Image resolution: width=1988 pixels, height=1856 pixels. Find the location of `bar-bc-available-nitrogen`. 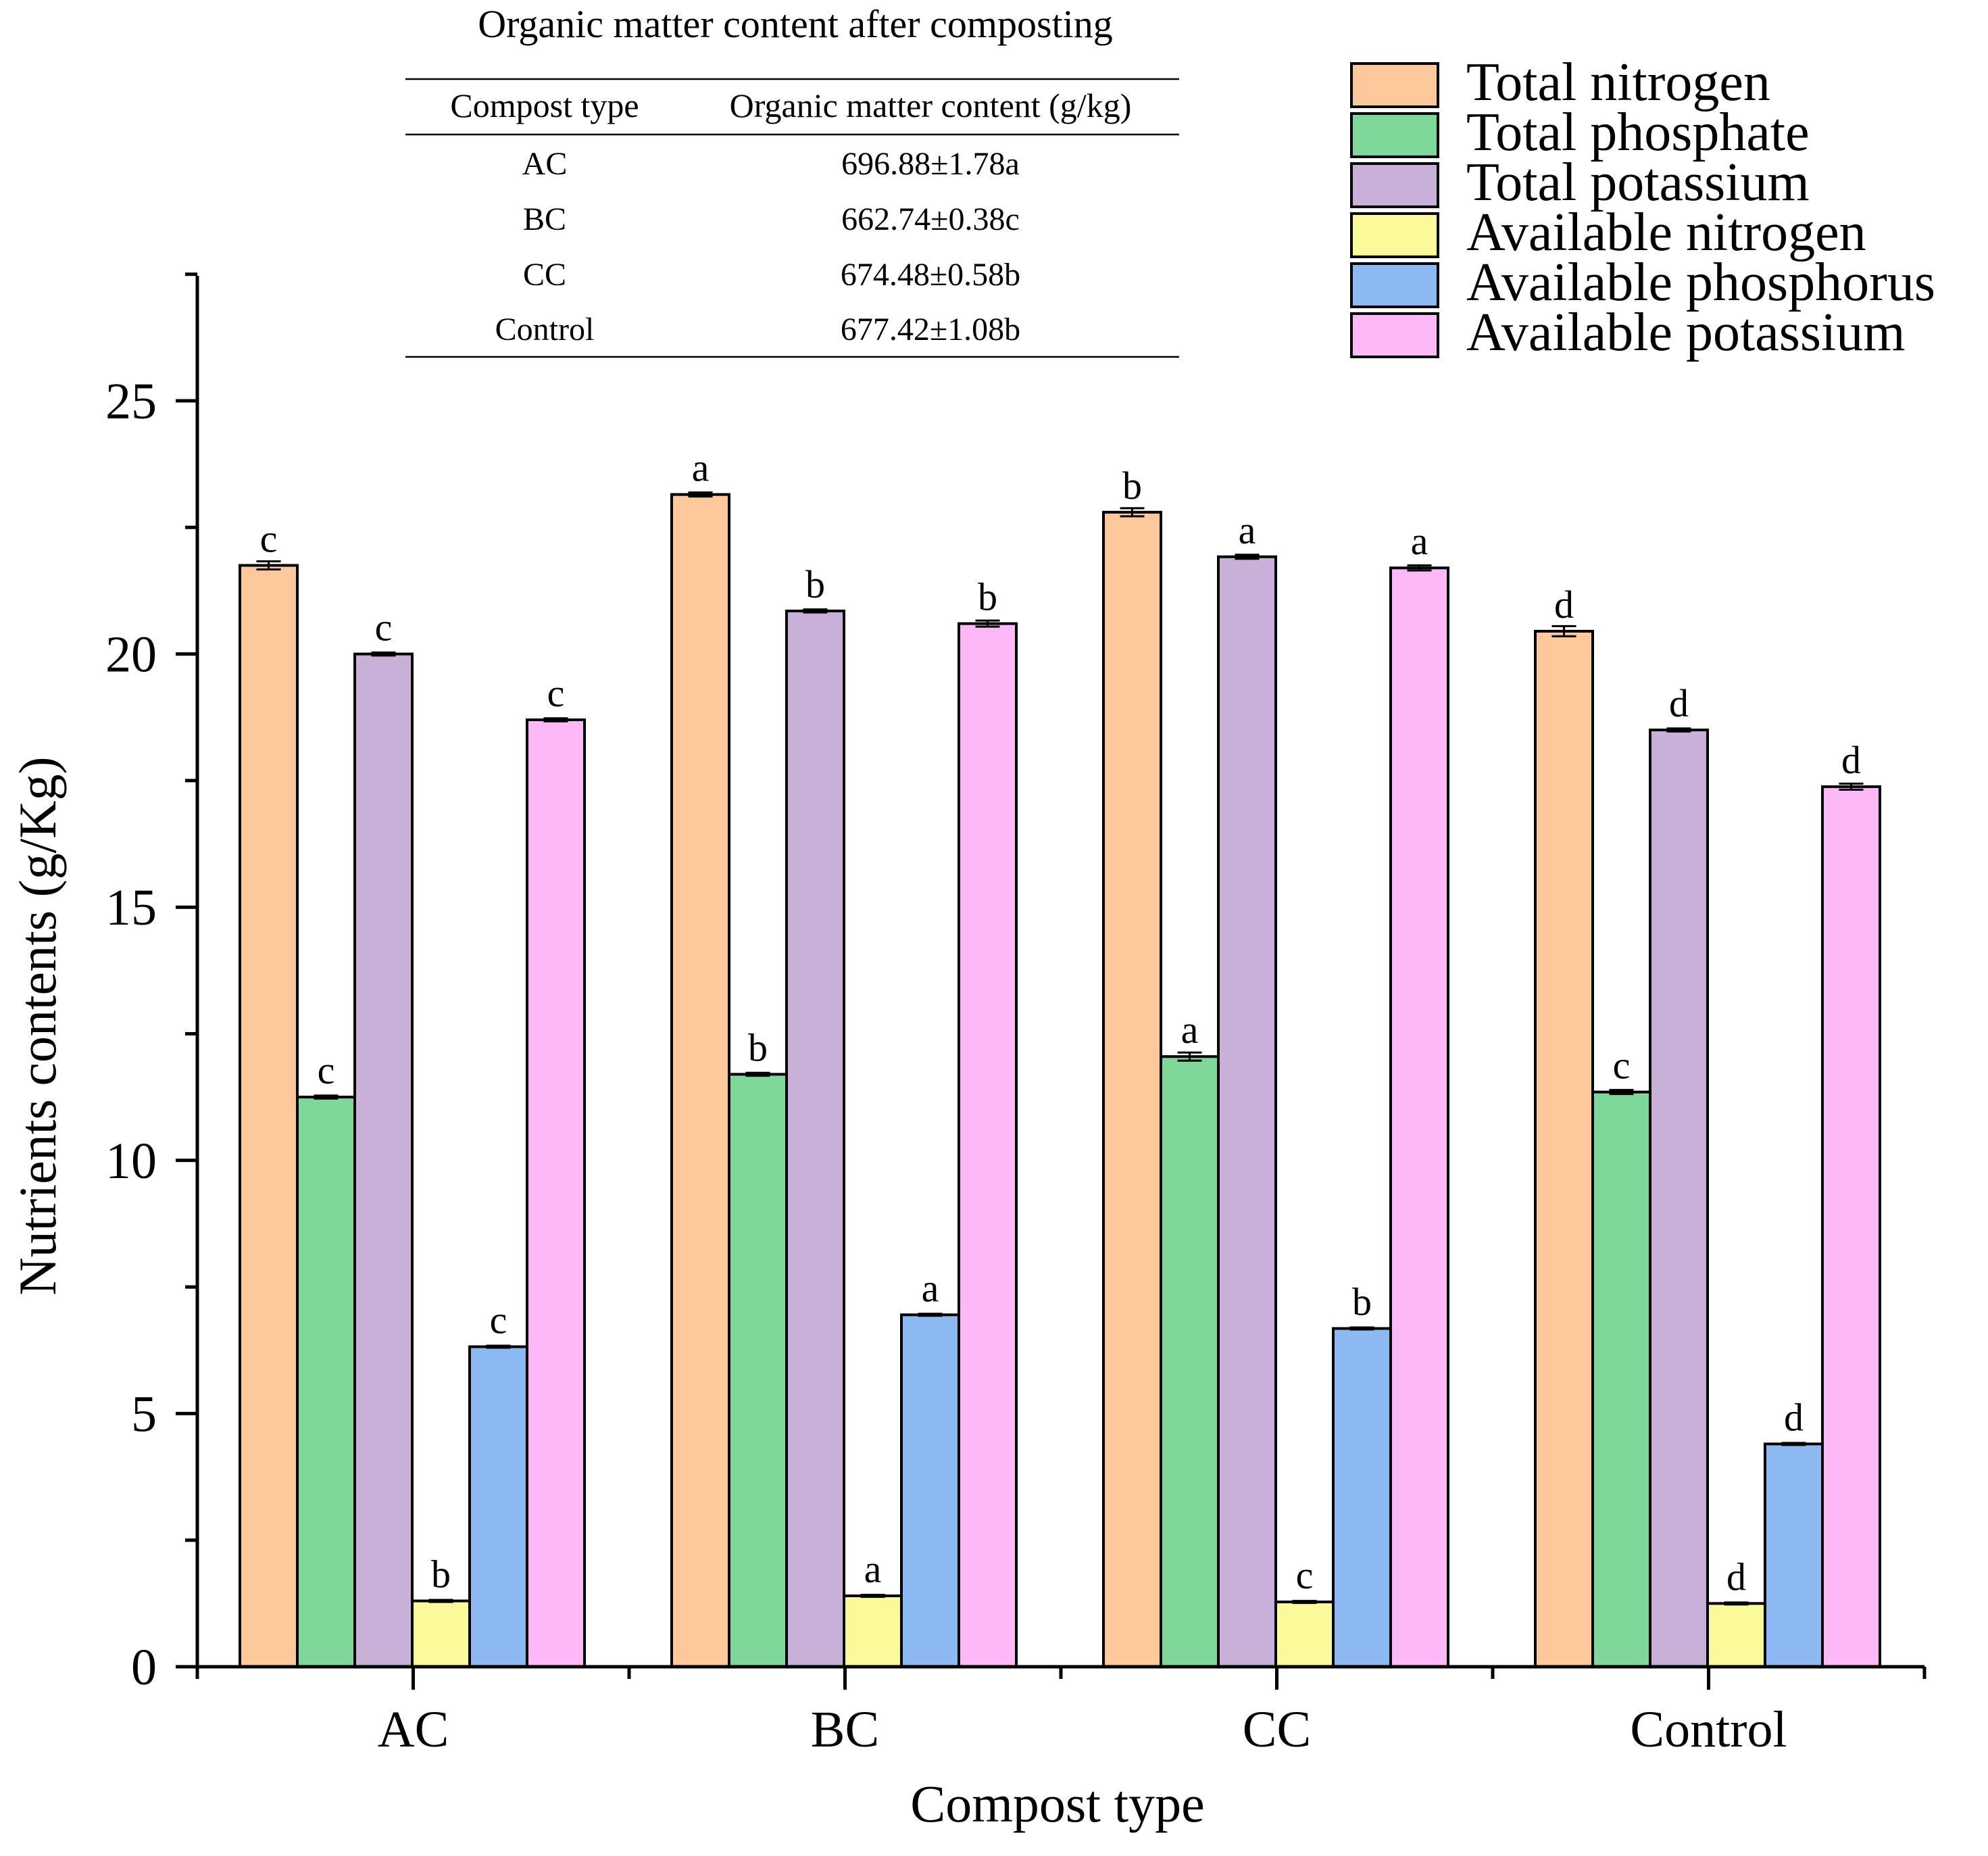

bar-bc-available-nitrogen is located at coordinates (873, 1631).